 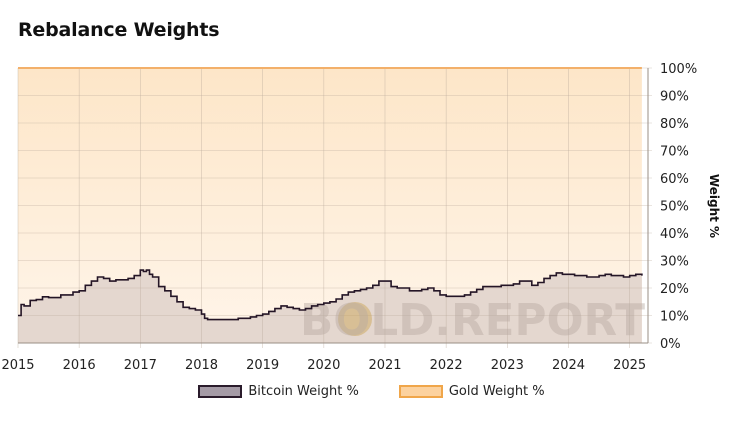 What do you see at coordinates (674, 97) in the screenshot?
I see `y-tick-label: 90%` at bounding box center [674, 97].